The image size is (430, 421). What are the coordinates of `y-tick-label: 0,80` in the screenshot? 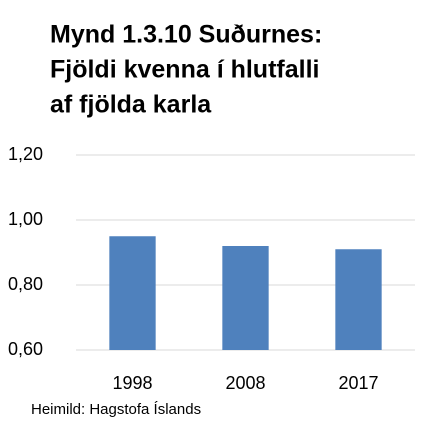 It's located at (25, 284).